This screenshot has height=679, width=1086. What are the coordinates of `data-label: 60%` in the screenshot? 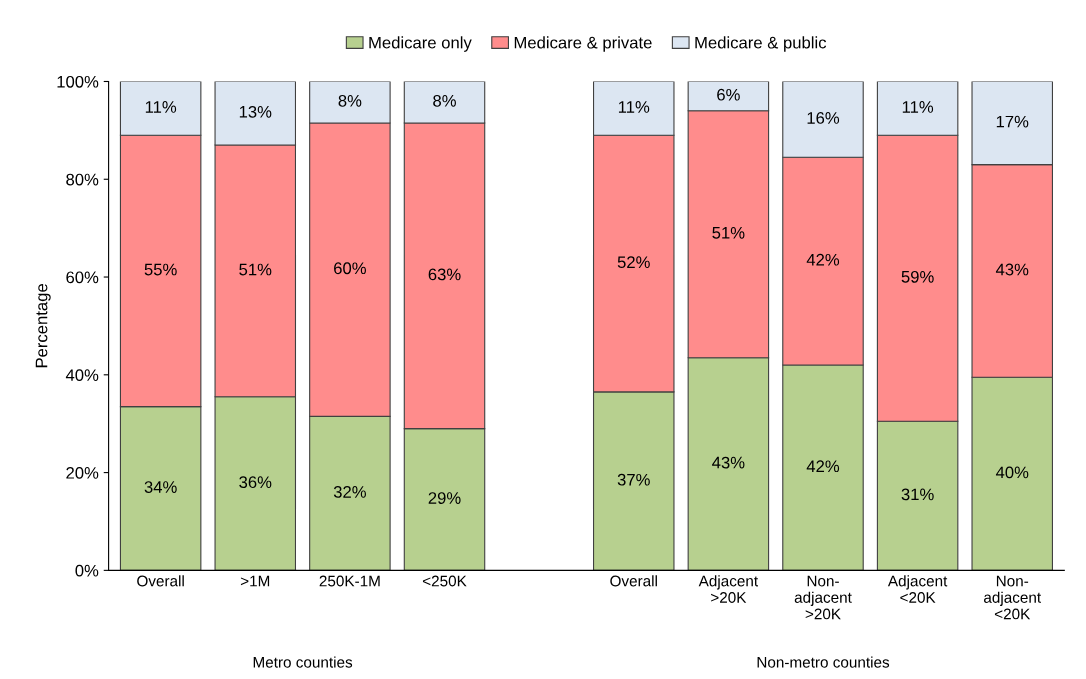 It's located at (350, 268).